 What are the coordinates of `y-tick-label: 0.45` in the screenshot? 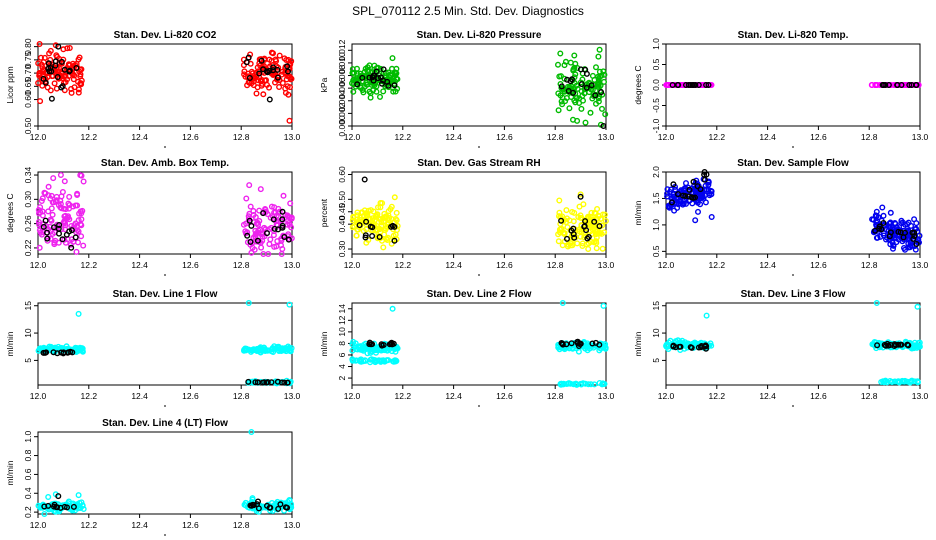 It's located at (342, 211).